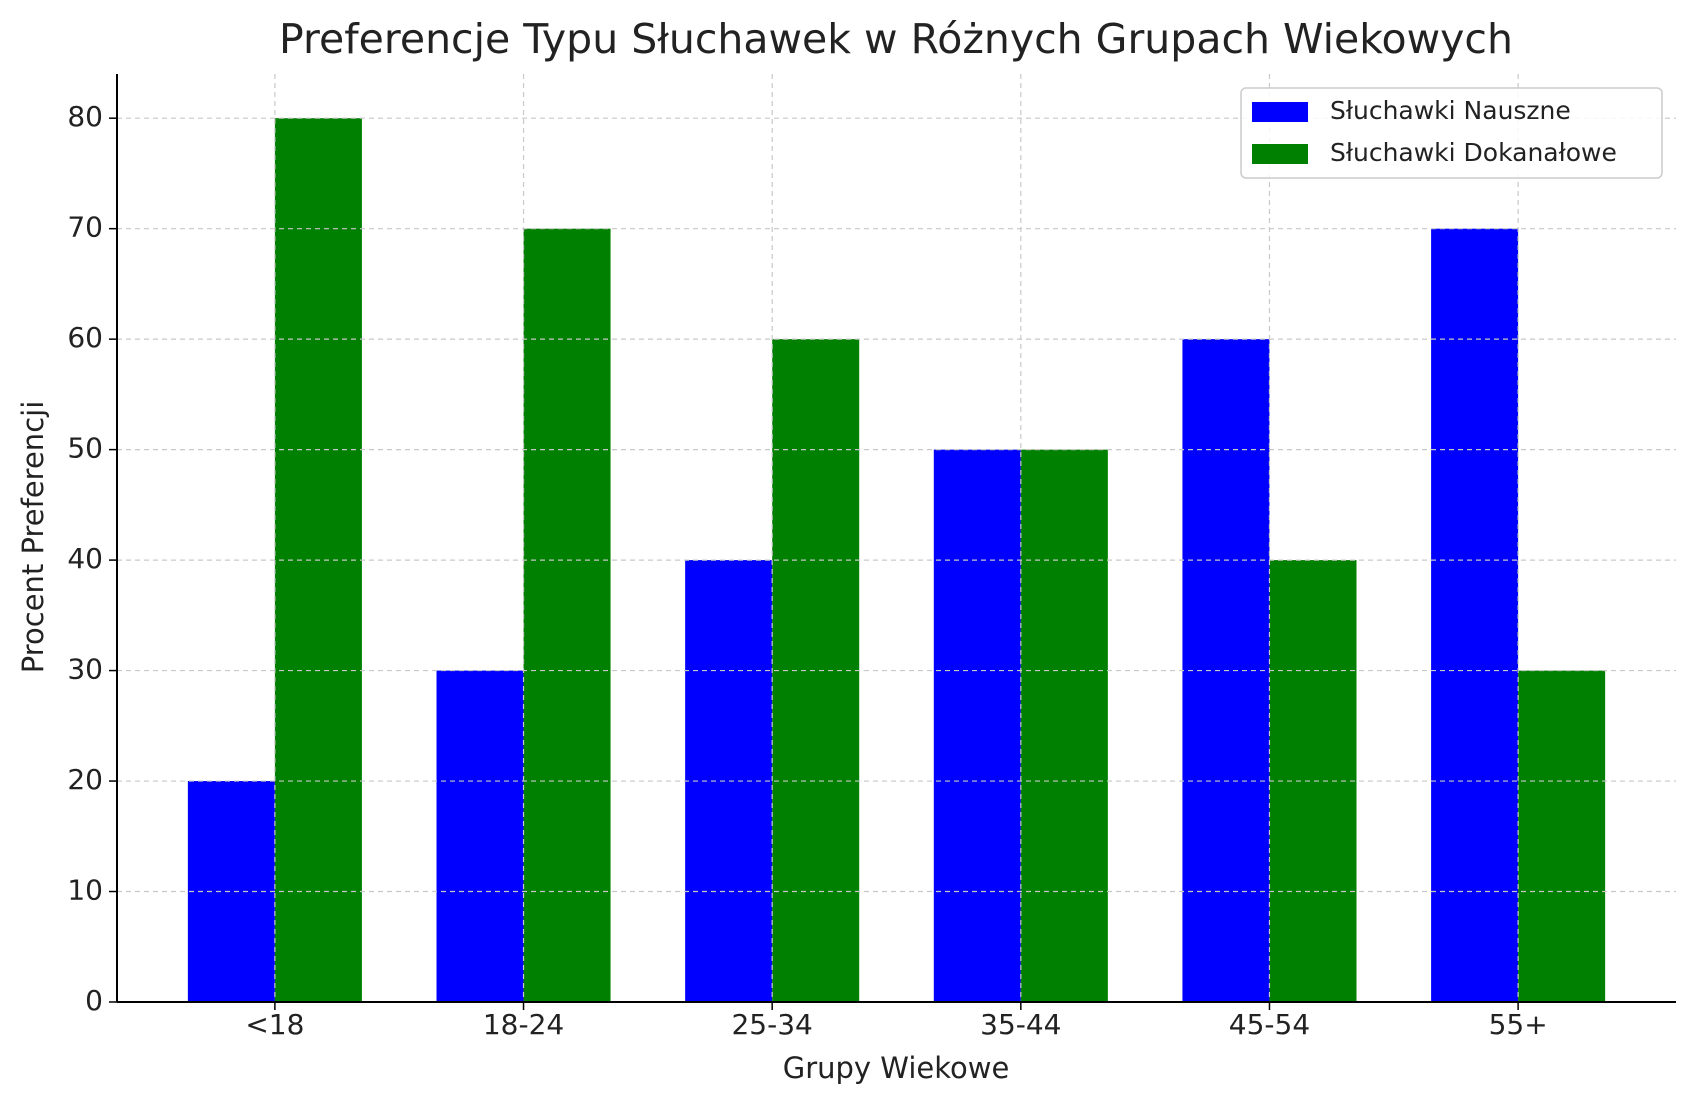 This screenshot has height=1103, width=1686. Describe the element at coordinates (85, 669) in the screenshot. I see `y-tick-label: 30` at that location.